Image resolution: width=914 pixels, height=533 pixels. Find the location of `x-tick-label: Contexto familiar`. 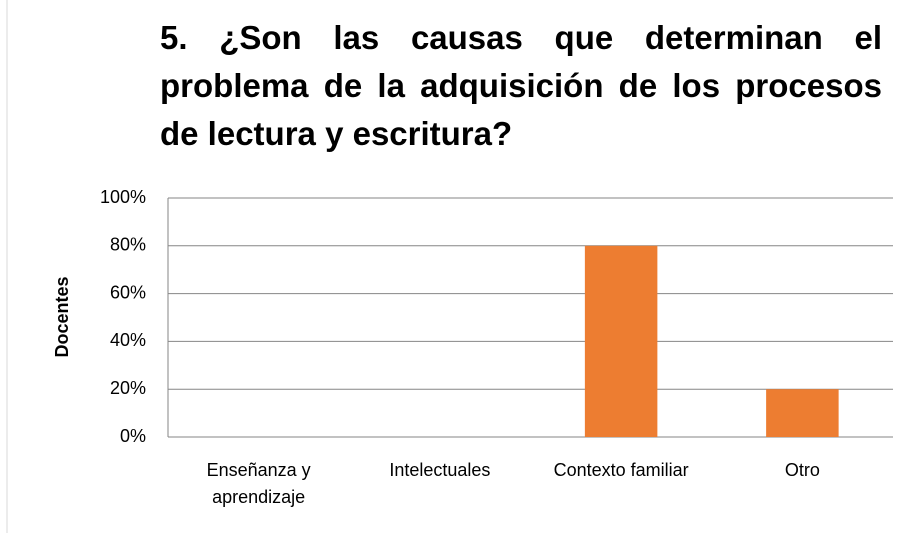

x-tick-label: Contexto familiar is located at coordinates (621, 470).